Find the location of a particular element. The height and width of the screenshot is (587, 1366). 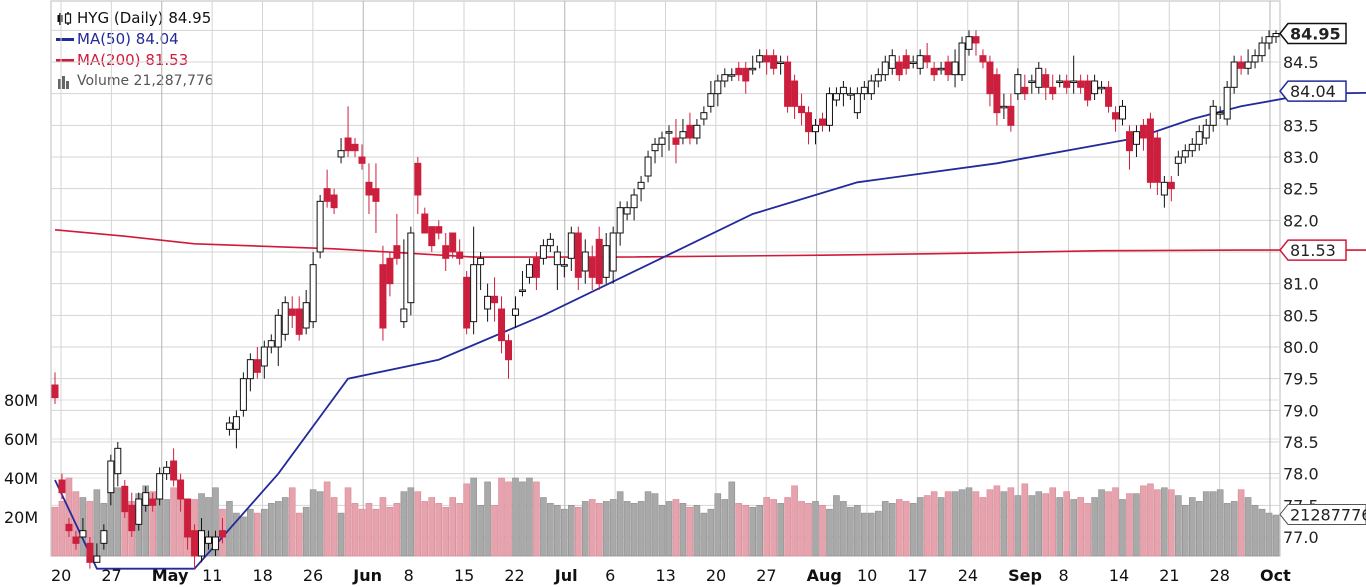

legend-volume-label: Volume is located at coordinates (103, 81).